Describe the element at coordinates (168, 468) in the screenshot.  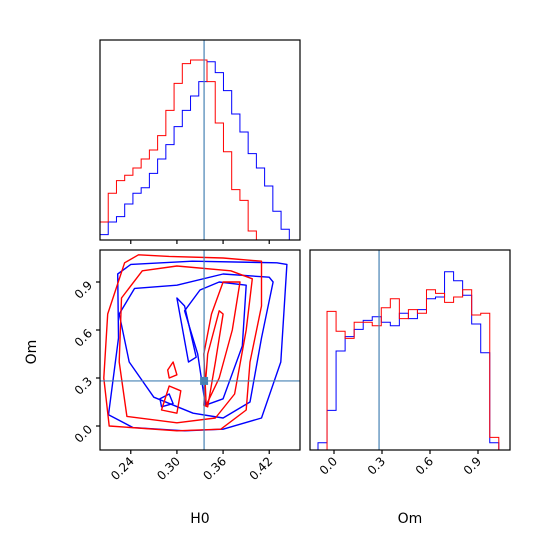
I see `h0-tick-label: 0.30` at that location.